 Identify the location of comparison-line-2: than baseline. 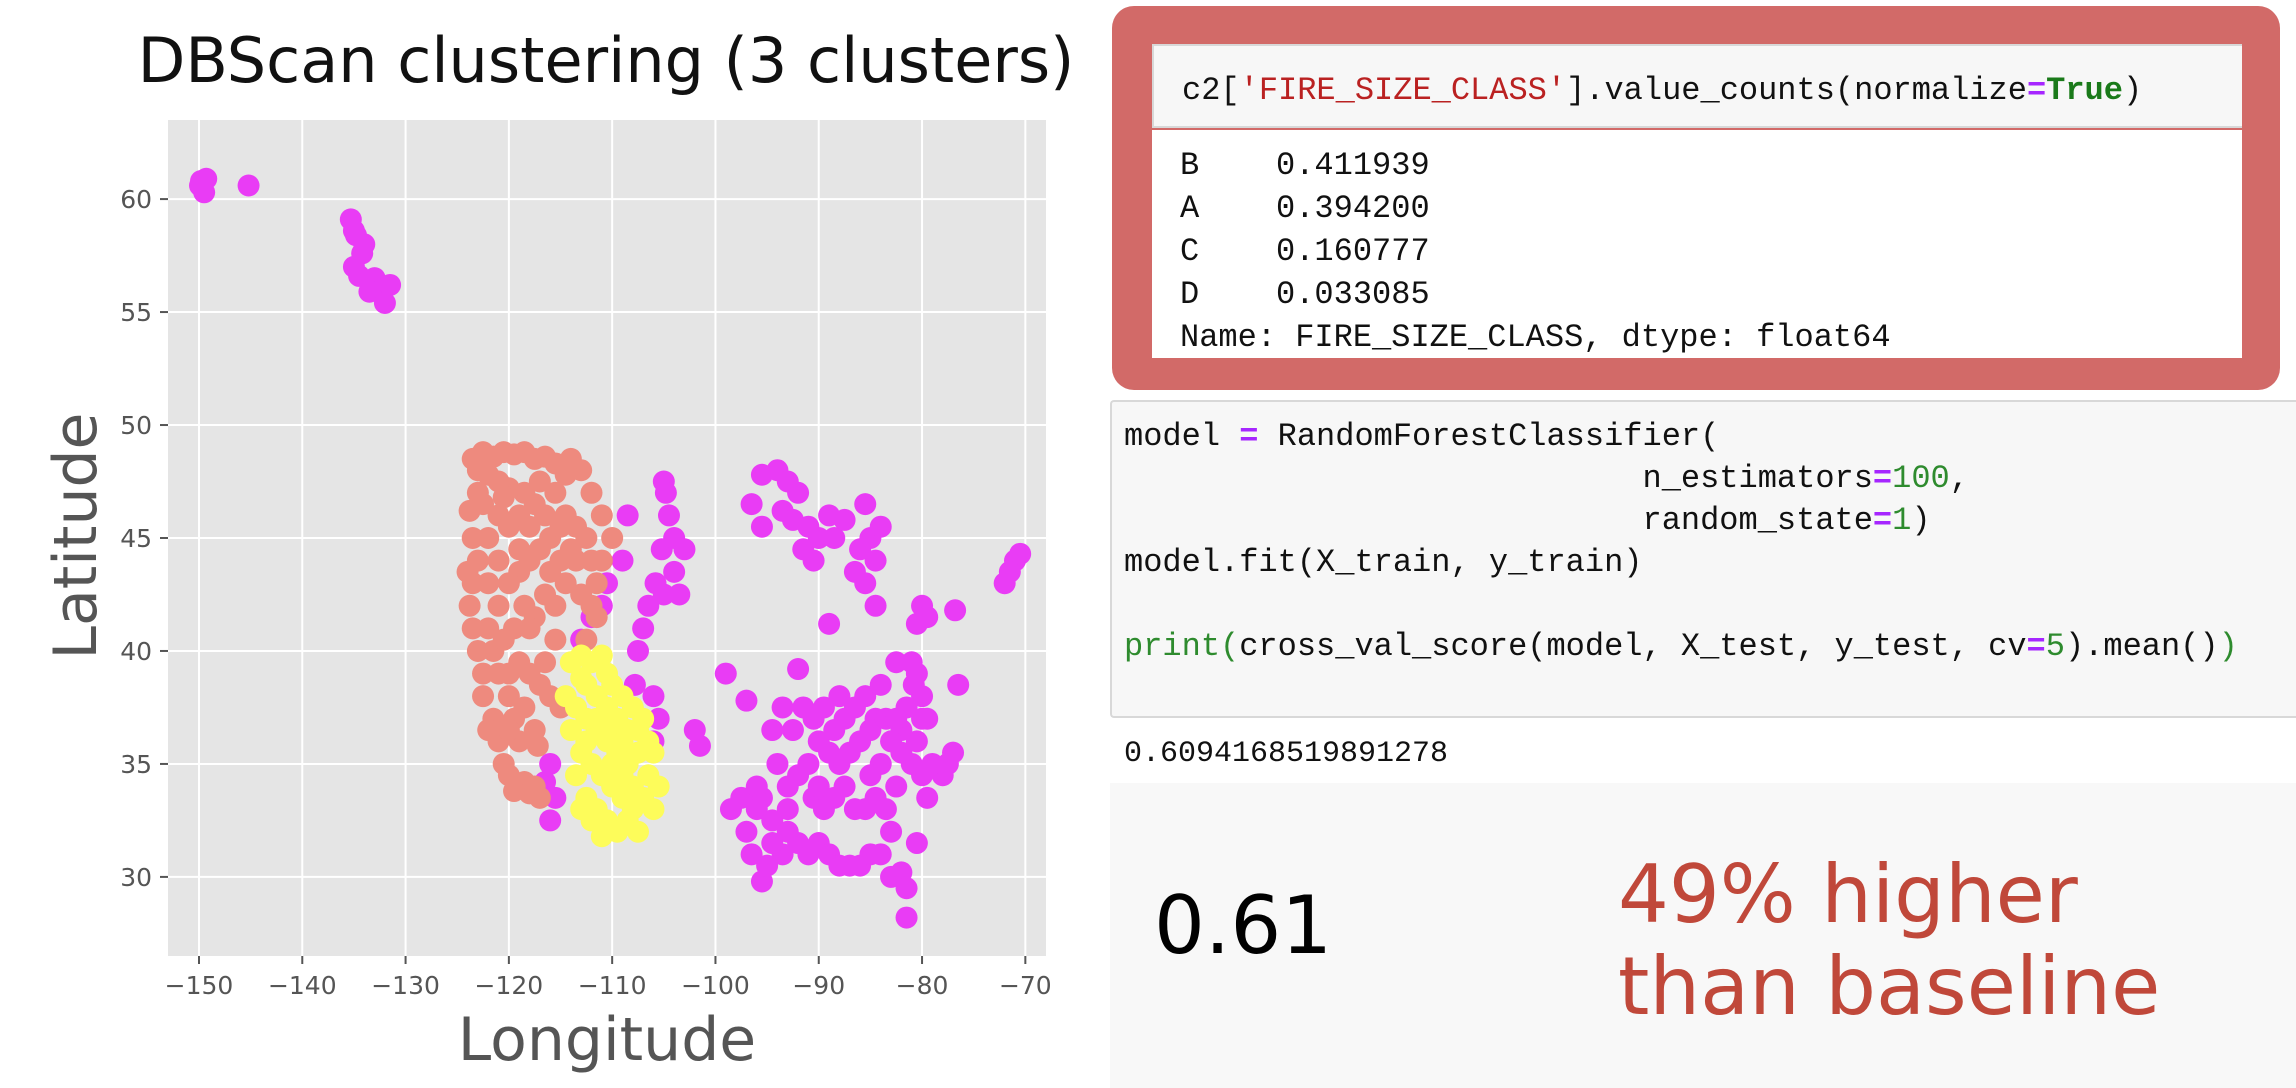
(1889, 986).